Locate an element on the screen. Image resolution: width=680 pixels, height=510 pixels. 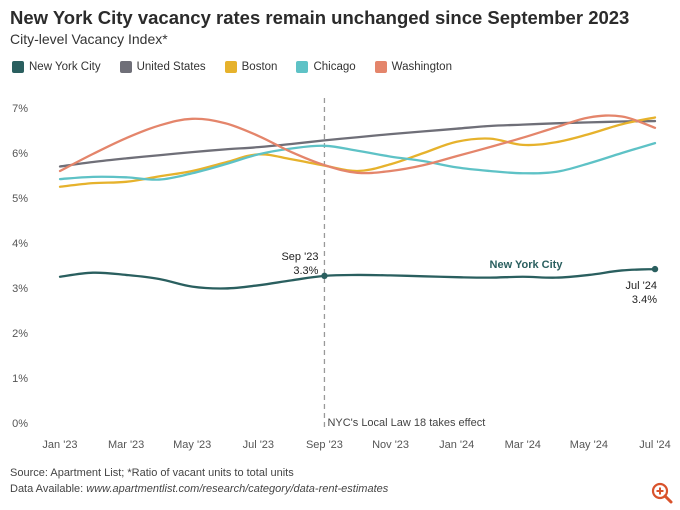
y-tick-label: 2% is located at coordinates (20, 334).